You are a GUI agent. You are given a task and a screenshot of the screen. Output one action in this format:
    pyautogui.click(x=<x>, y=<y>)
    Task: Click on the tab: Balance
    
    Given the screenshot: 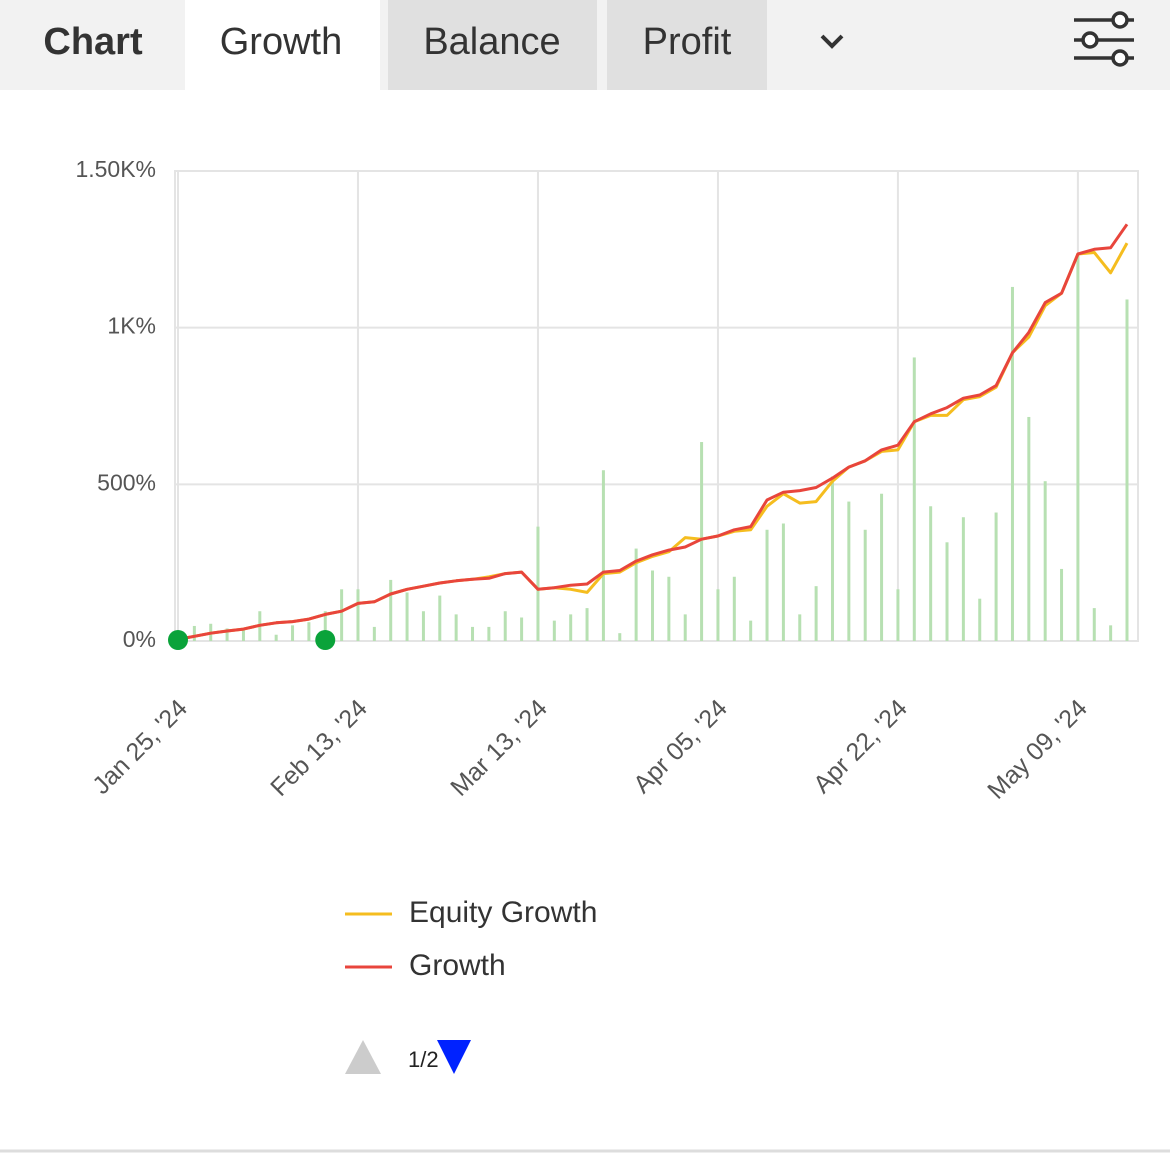 What is the action you would take?
    pyautogui.click(x=491, y=42)
    